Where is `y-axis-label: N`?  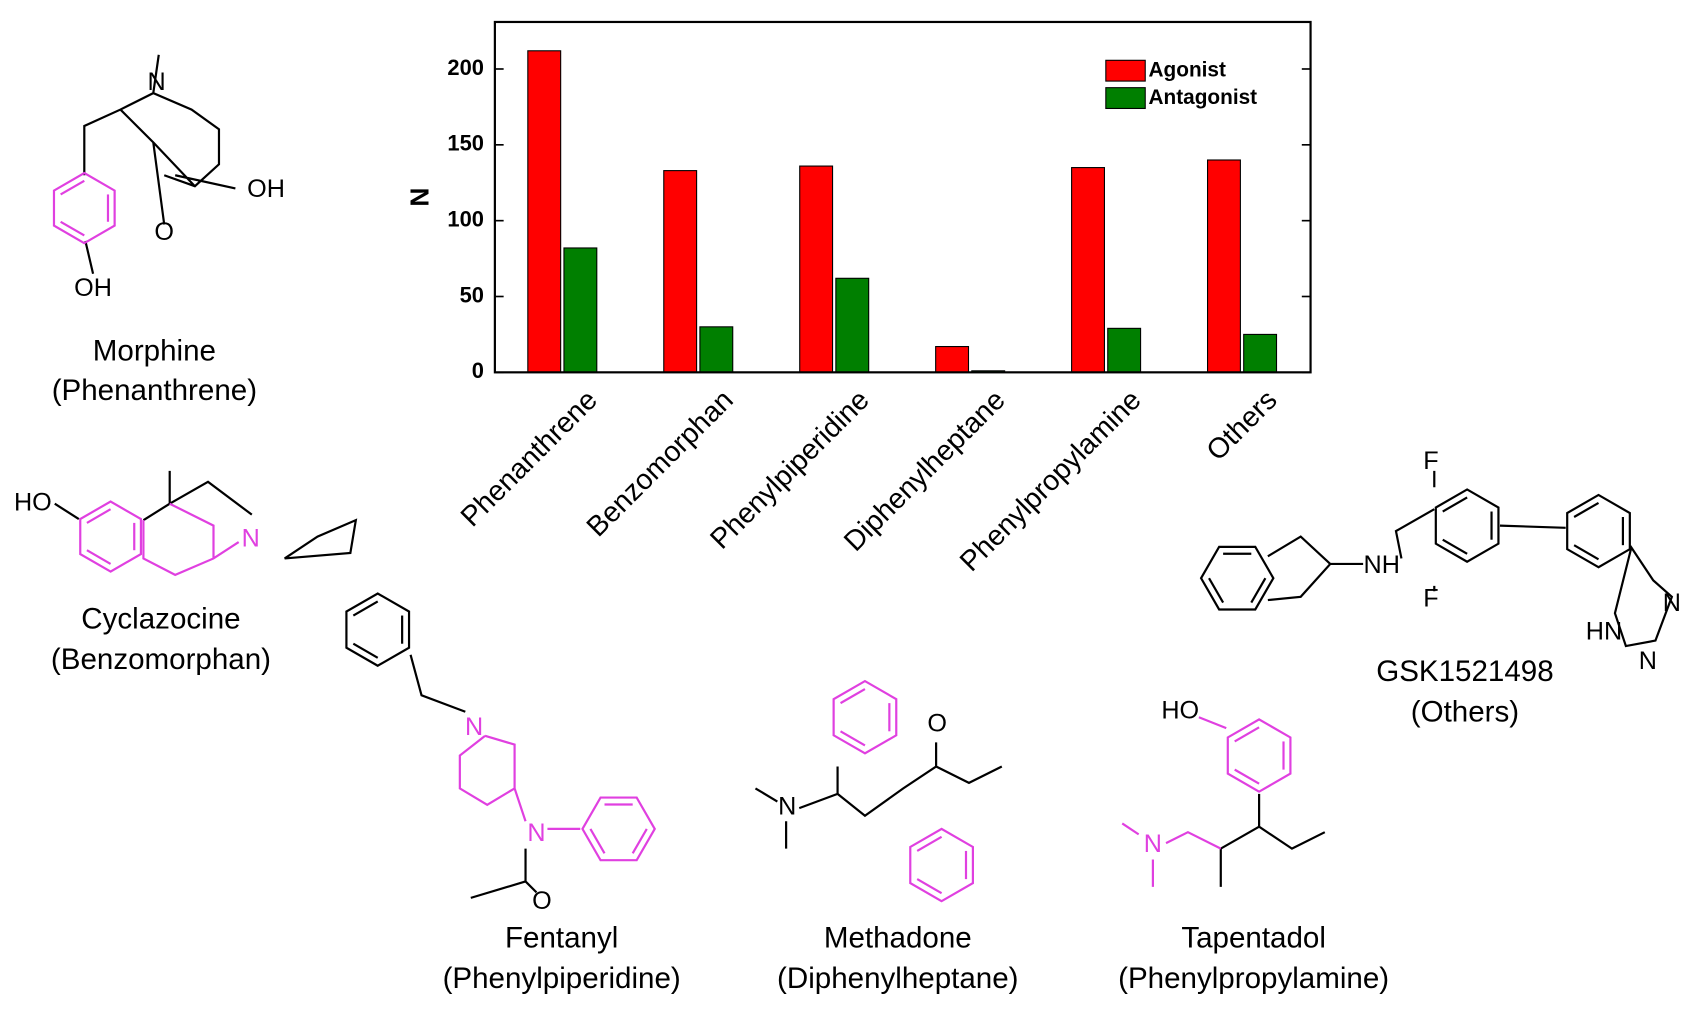 y-axis-label: N is located at coordinates (419, 197).